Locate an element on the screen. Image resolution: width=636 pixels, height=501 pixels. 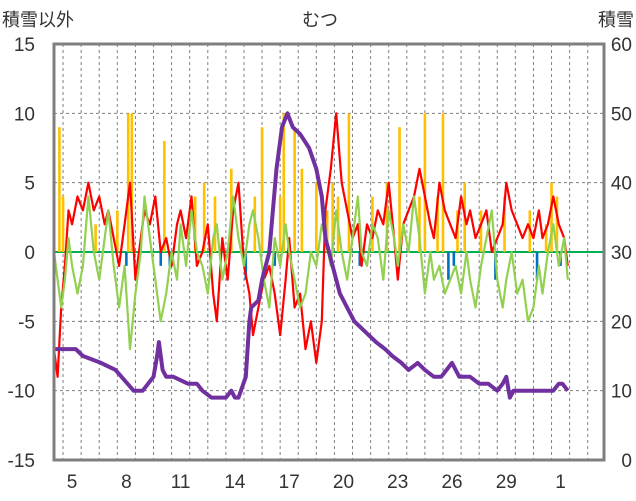
y-tick-right: 0 is located at coordinates (626, 461).